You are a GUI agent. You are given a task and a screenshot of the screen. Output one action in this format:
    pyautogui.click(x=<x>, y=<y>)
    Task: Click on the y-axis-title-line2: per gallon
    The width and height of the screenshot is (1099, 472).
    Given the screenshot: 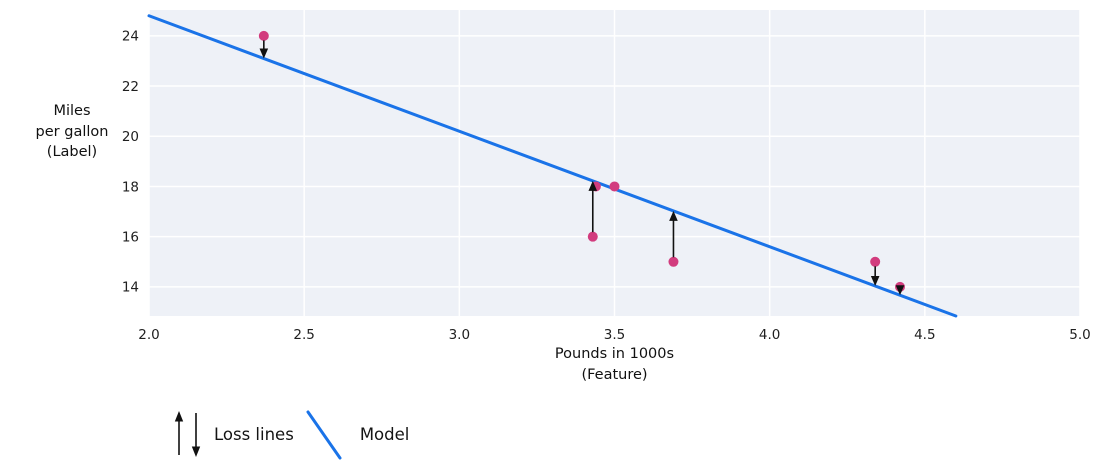 What is the action you would take?
    pyautogui.click(x=72, y=131)
    